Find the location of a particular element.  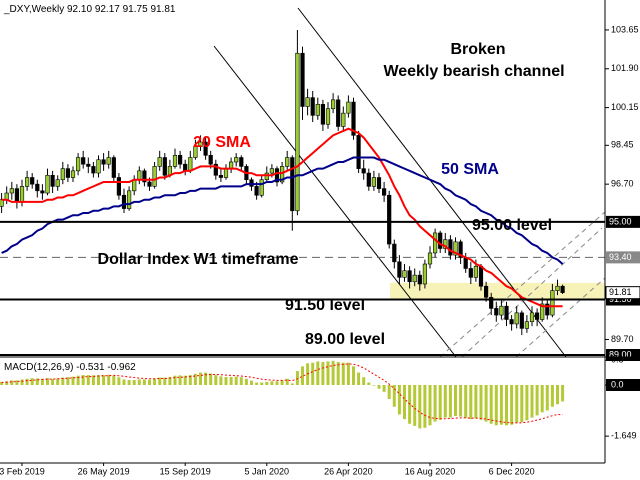

level-label: 93.40 is located at coordinates (620, 257).